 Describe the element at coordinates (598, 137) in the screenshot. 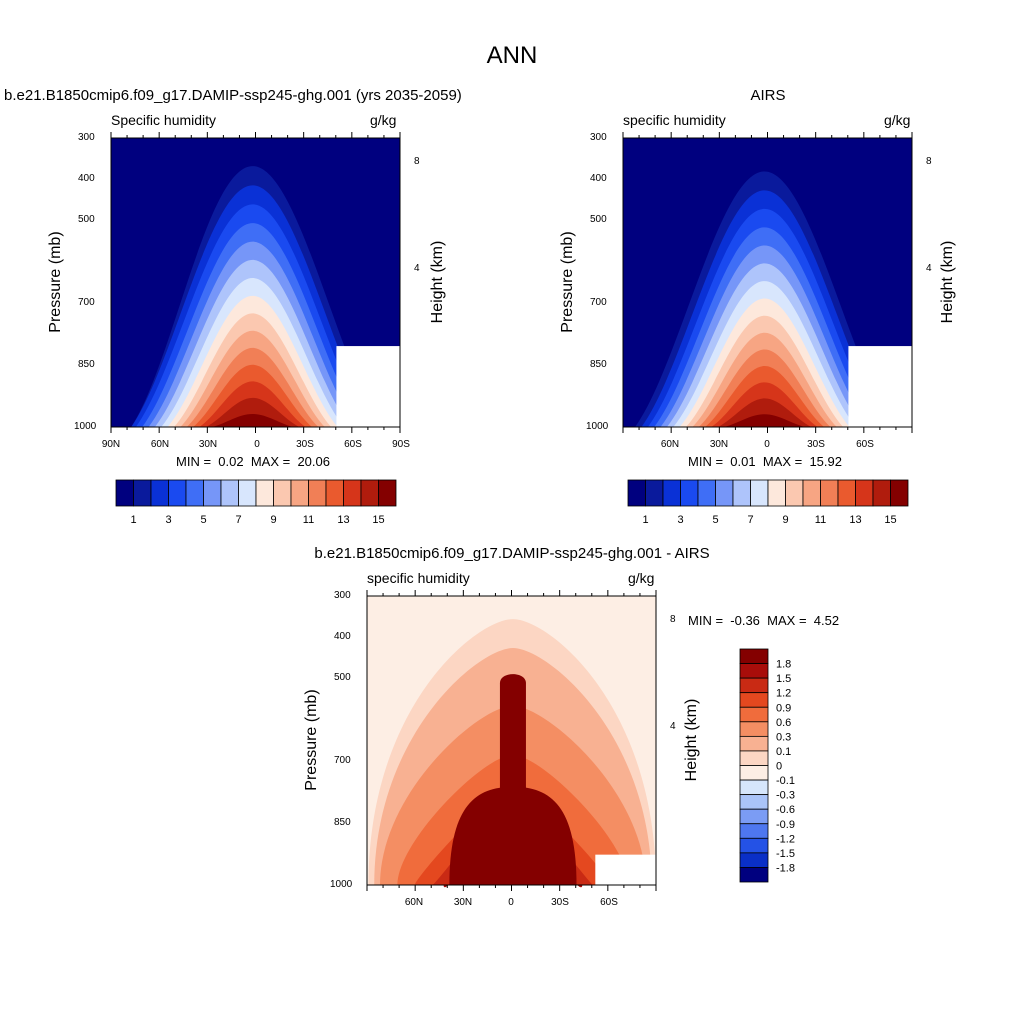

I see `obs-ytick: 300` at that location.